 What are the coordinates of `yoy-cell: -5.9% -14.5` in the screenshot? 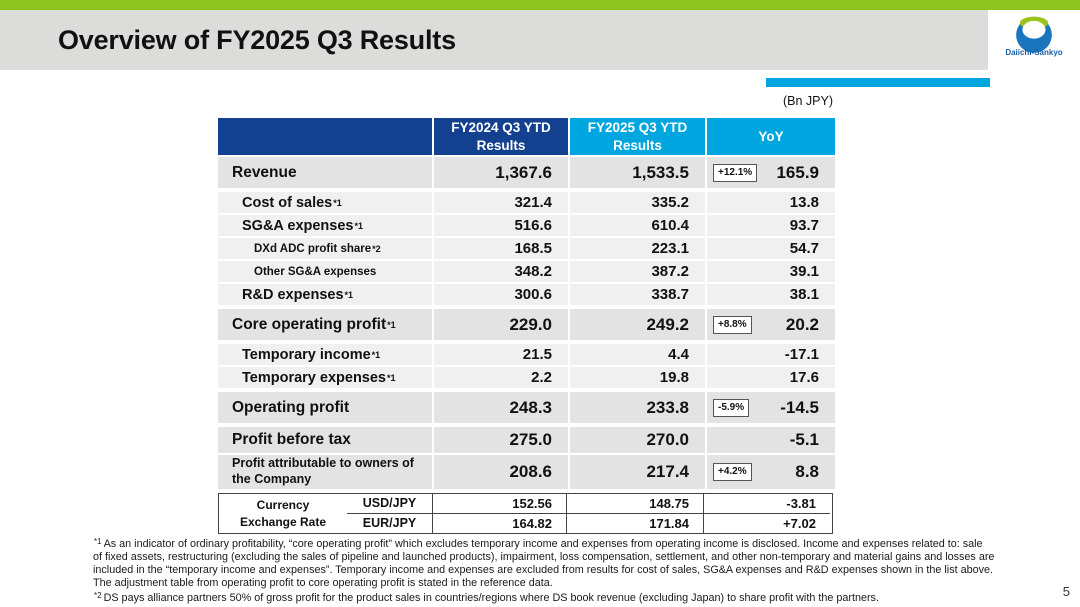 It's located at (771, 407).